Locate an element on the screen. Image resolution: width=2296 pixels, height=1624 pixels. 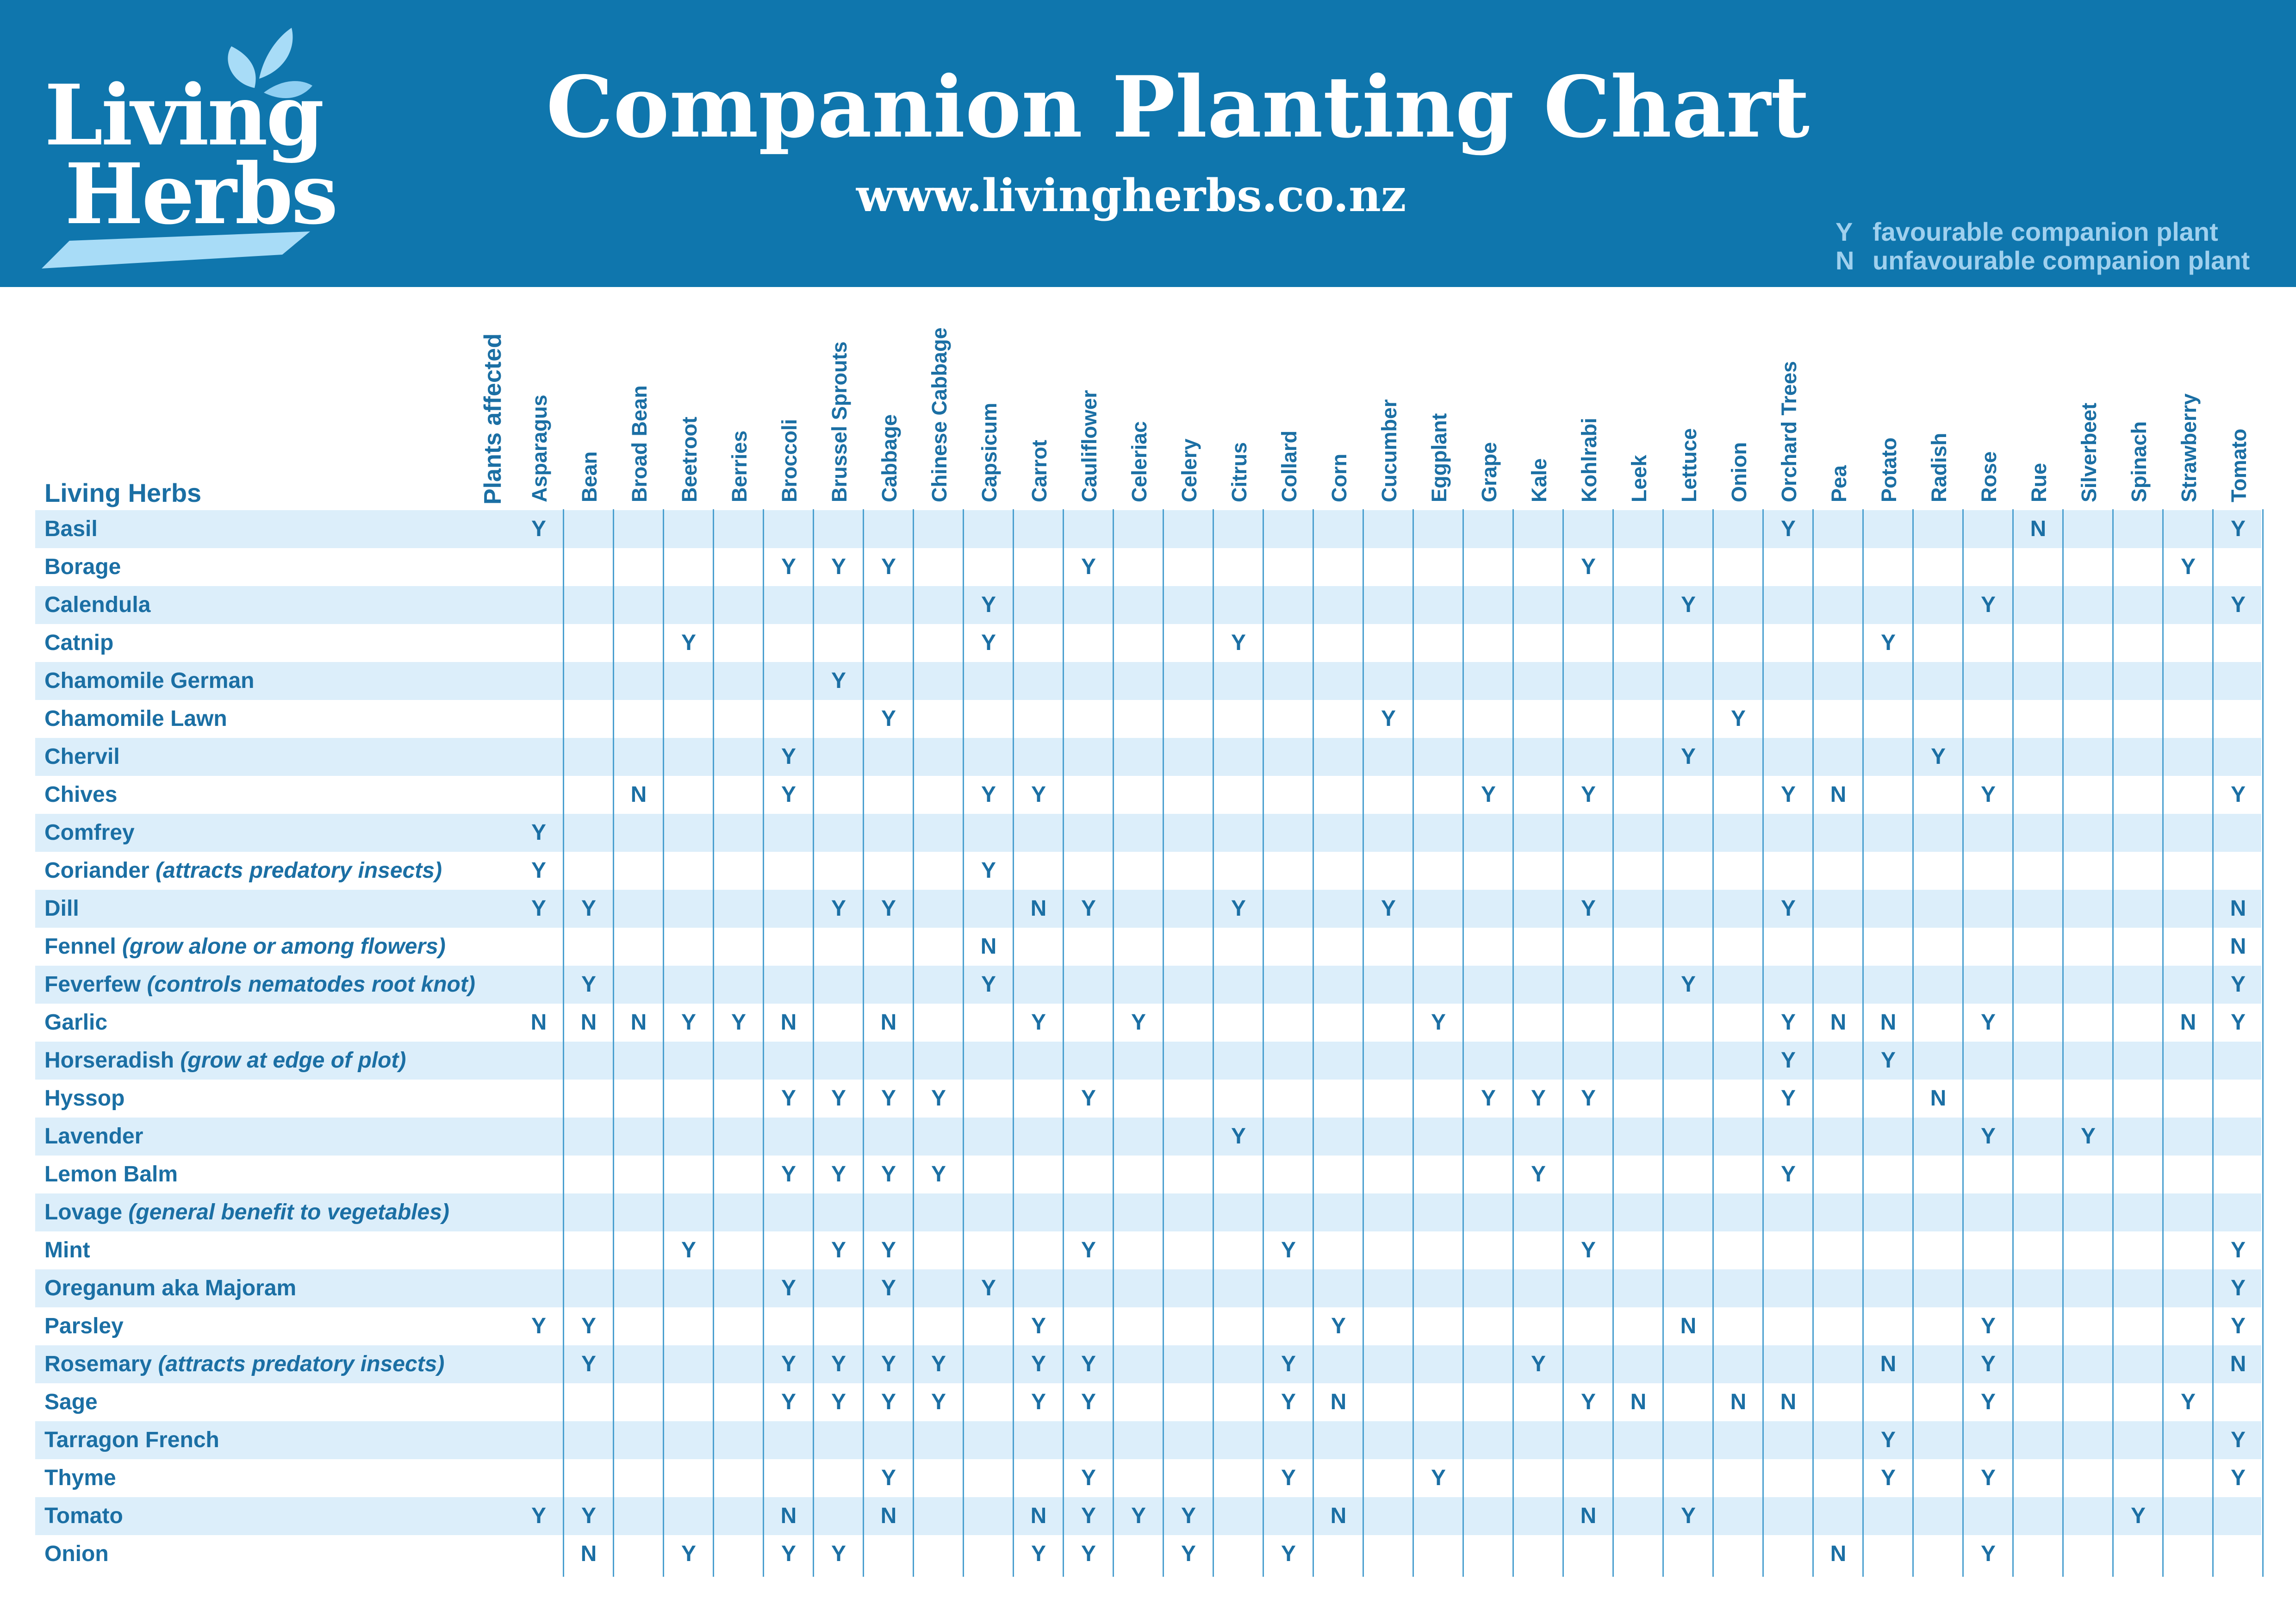
leaf-icon is located at coordinates (270, 63).